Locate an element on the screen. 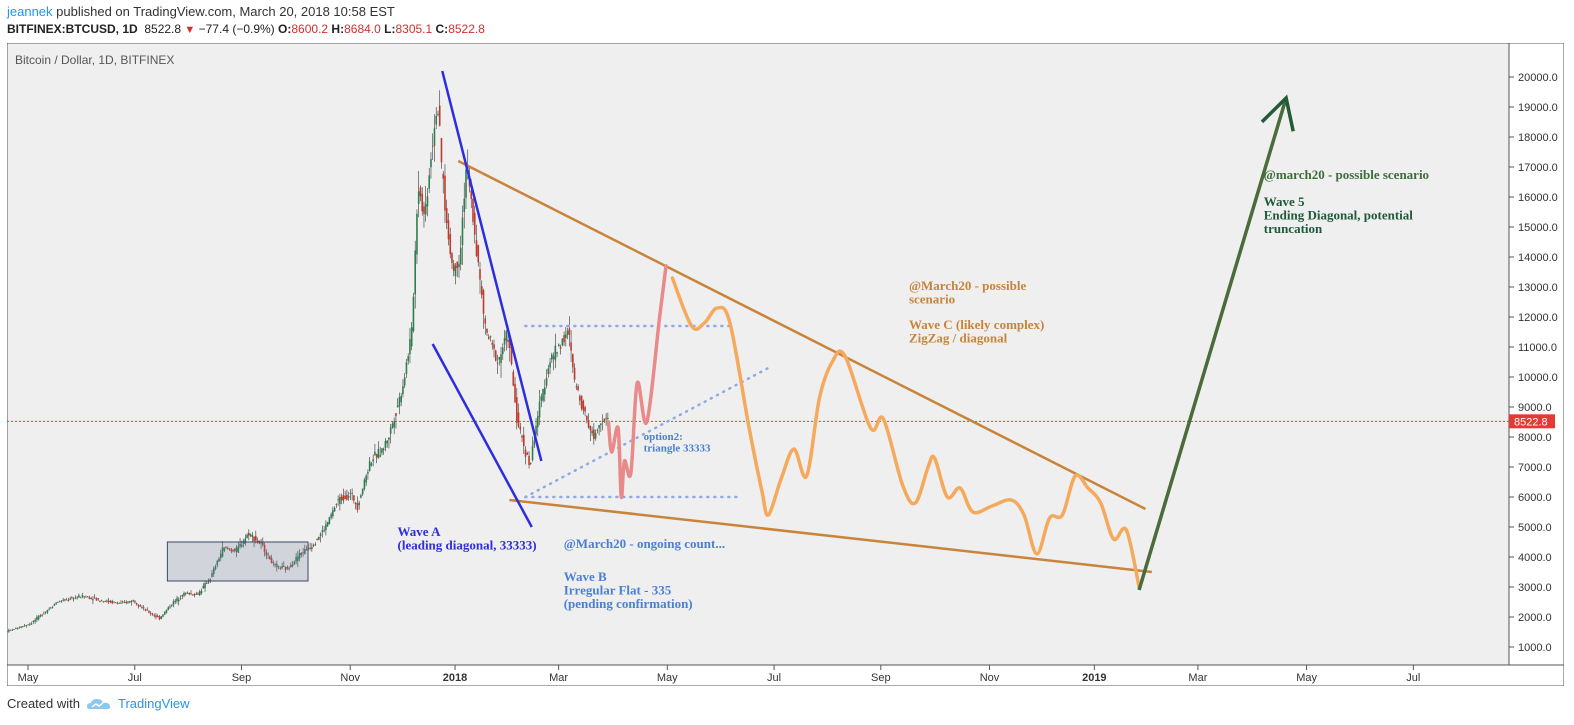 Image resolution: width=1574 pixels, height=725 pixels. x-tick-label: Mar is located at coordinates (1197, 678).